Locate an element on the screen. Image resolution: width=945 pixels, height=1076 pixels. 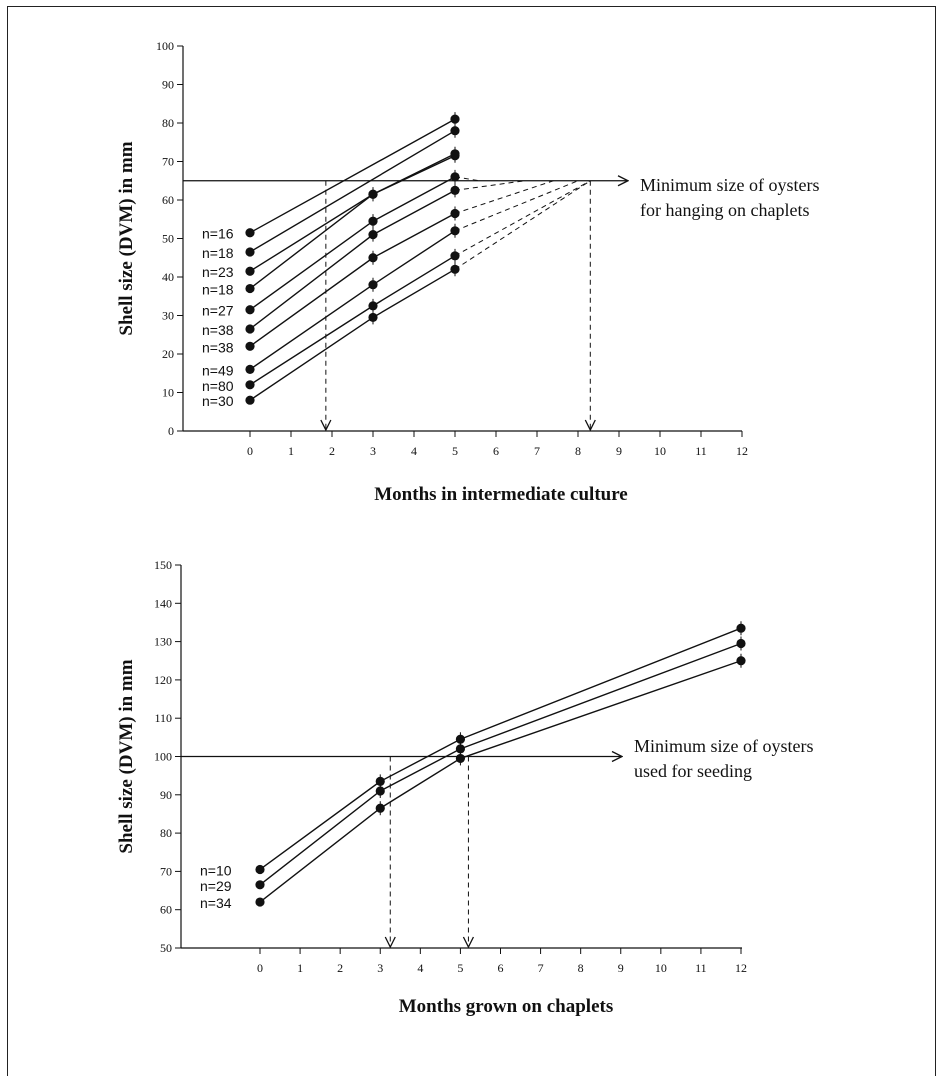
x-axis-title: Months in intermediate culture is located at coordinates (501, 494).